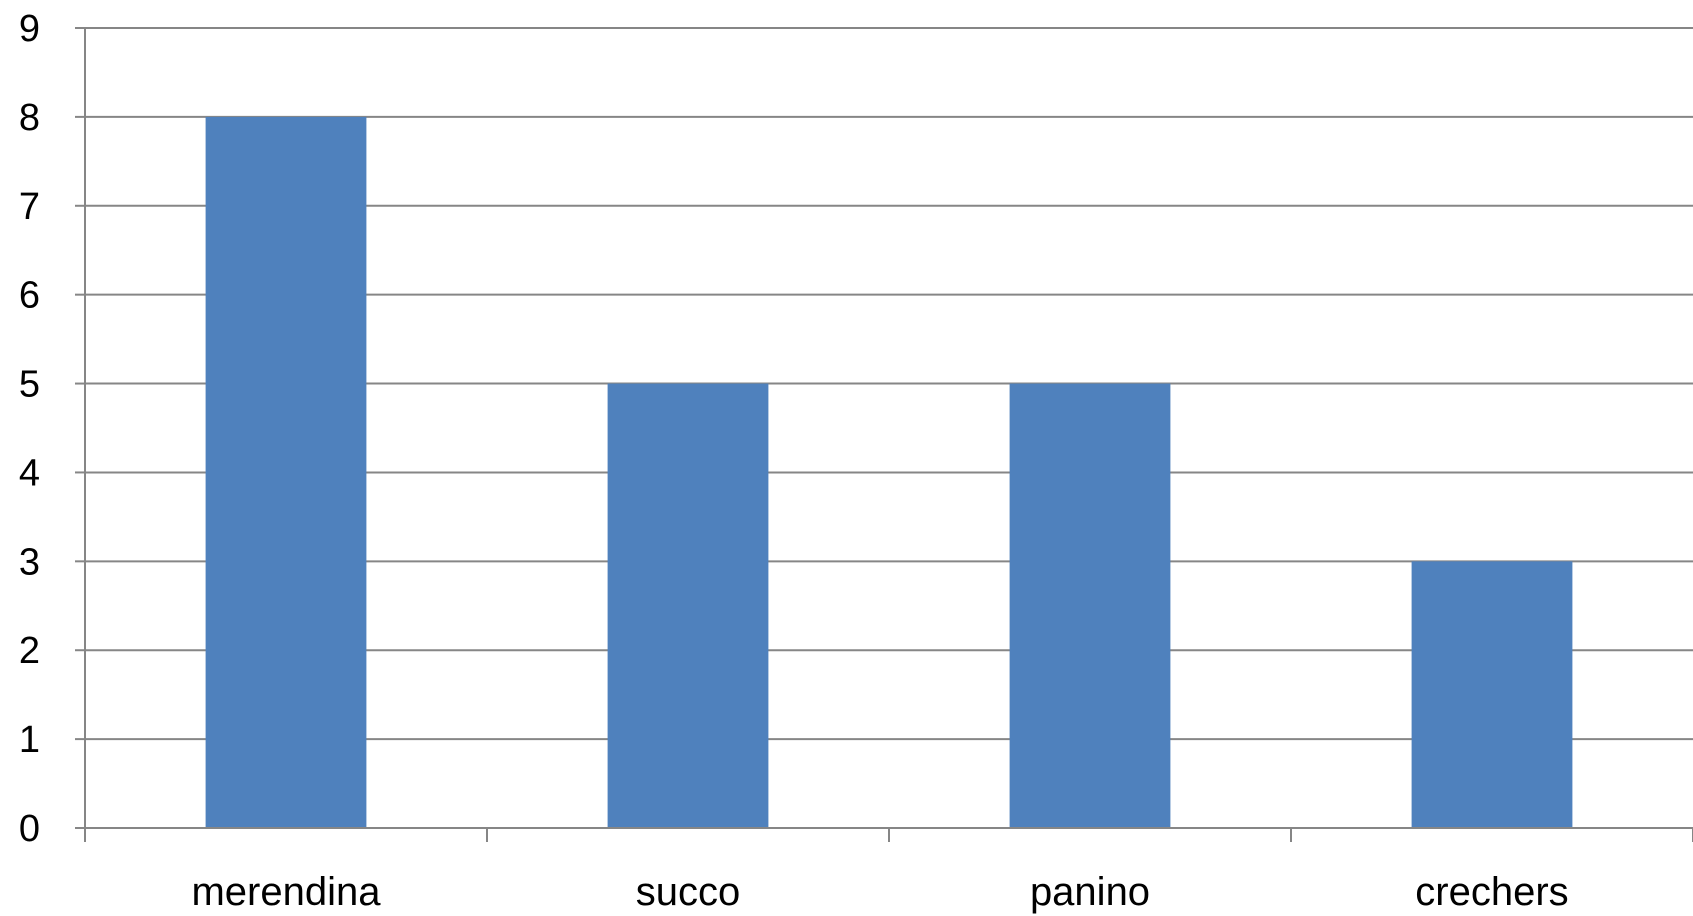 This screenshot has height=916, width=1693. What do you see at coordinates (688, 605) in the screenshot?
I see `bar-succo` at bounding box center [688, 605].